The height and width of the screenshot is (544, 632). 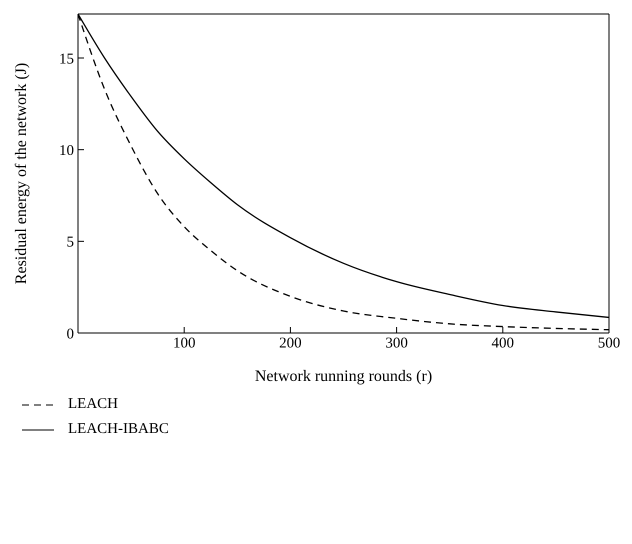 What do you see at coordinates (290, 344) in the screenshot?
I see `x-tick-label: 200` at bounding box center [290, 344].